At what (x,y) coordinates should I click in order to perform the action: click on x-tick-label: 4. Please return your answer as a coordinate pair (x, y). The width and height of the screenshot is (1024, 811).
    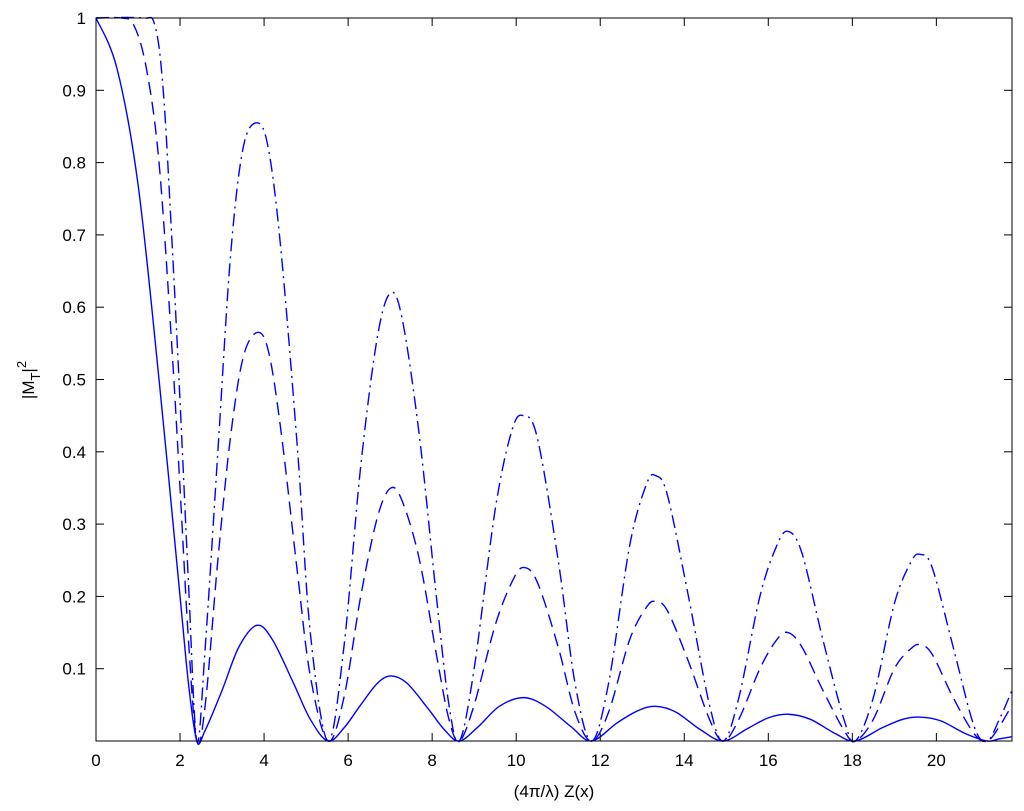
    Looking at the image, I should click on (263, 760).